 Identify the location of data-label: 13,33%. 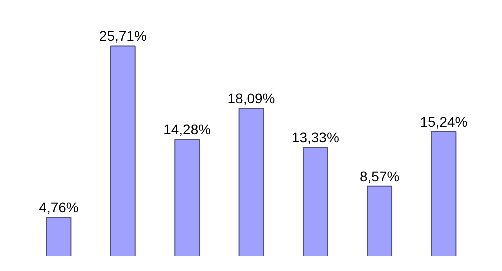
(316, 137).